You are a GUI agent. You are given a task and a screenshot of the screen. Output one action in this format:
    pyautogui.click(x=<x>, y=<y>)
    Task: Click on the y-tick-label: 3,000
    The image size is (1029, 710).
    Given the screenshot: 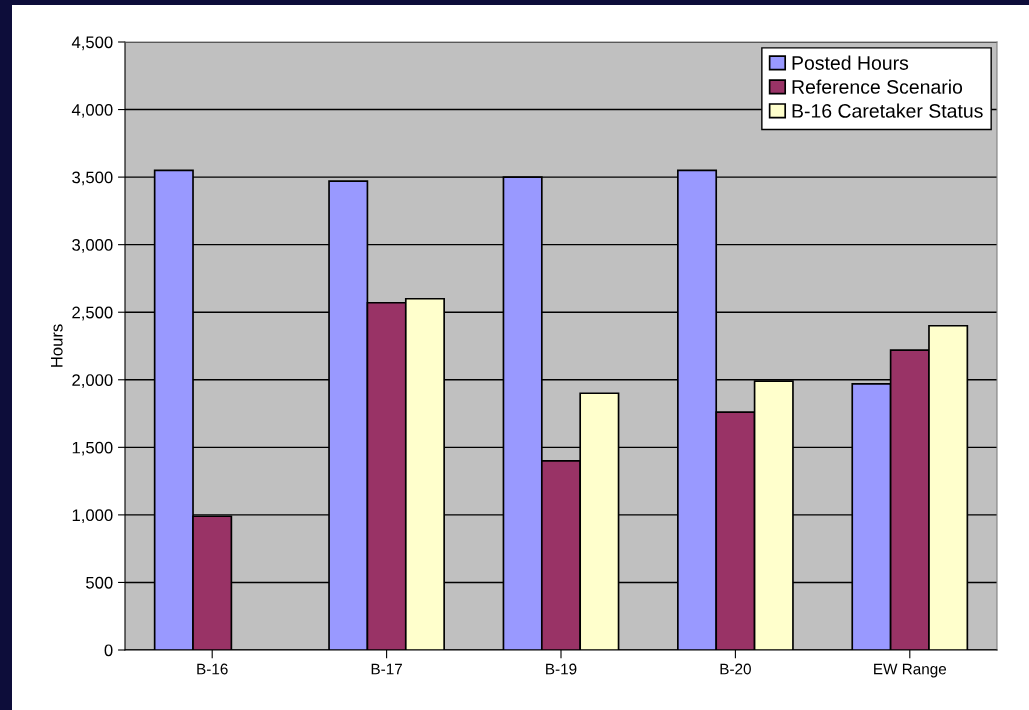 What is the action you would take?
    pyautogui.click(x=92, y=246)
    